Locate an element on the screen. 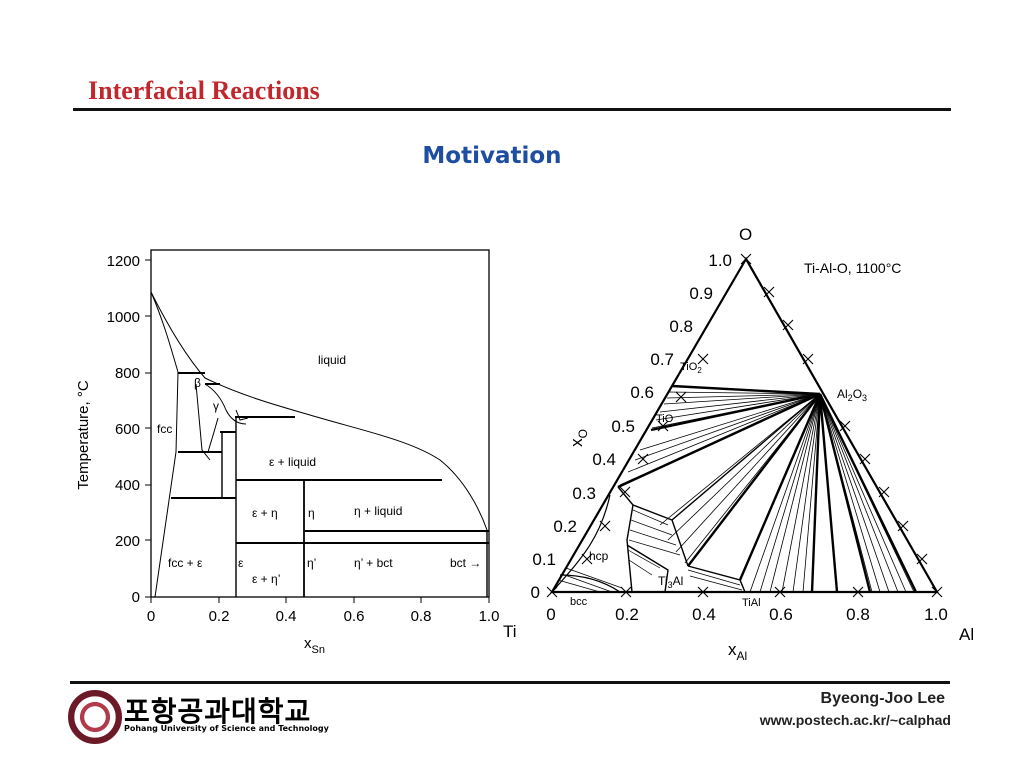  phase-label-hcp: hcp is located at coordinates (599, 556).